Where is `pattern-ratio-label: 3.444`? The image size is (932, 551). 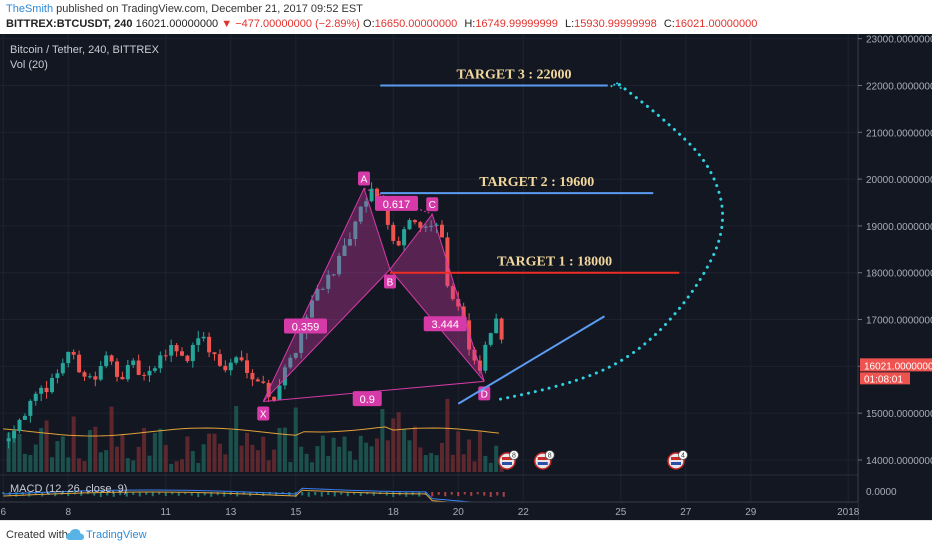
pattern-ratio-label: 3.444 is located at coordinates (445, 325).